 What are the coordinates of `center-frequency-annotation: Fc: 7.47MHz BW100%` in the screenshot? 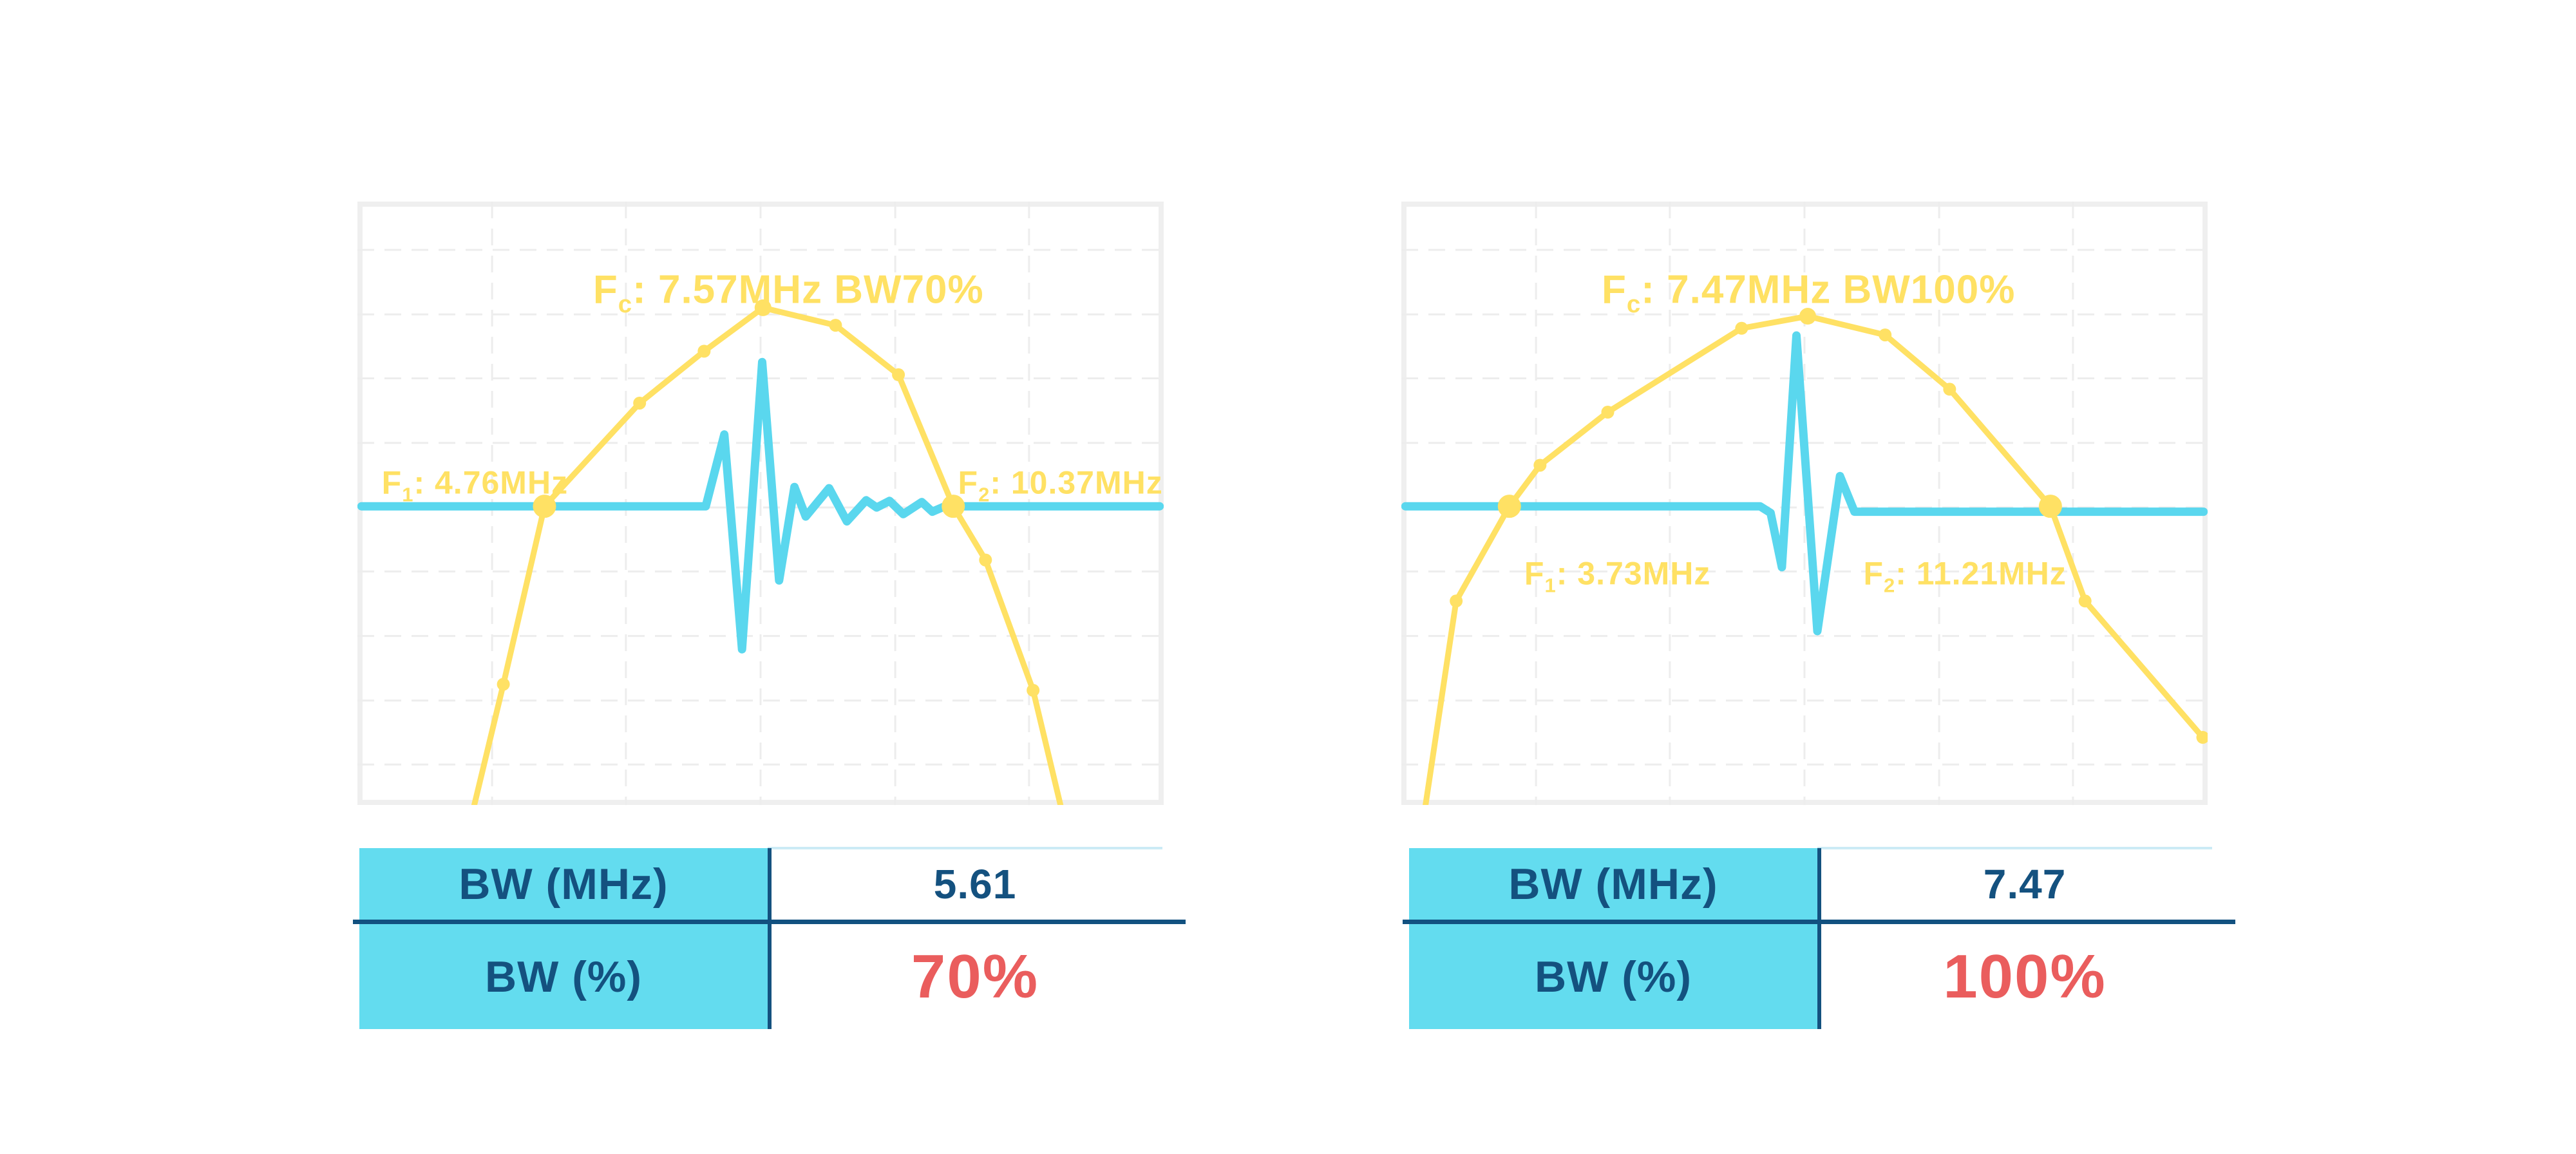 It's located at (1808, 293).